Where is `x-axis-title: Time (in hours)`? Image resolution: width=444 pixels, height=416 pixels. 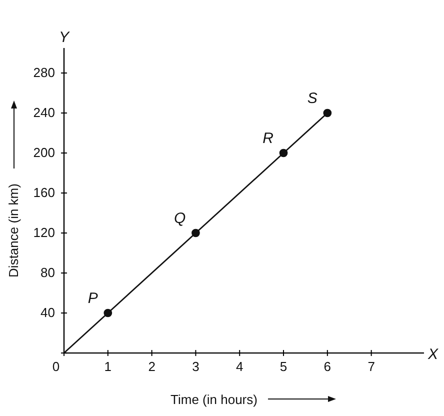
x-axis-title: Time (in hours) is located at coordinates (214, 399).